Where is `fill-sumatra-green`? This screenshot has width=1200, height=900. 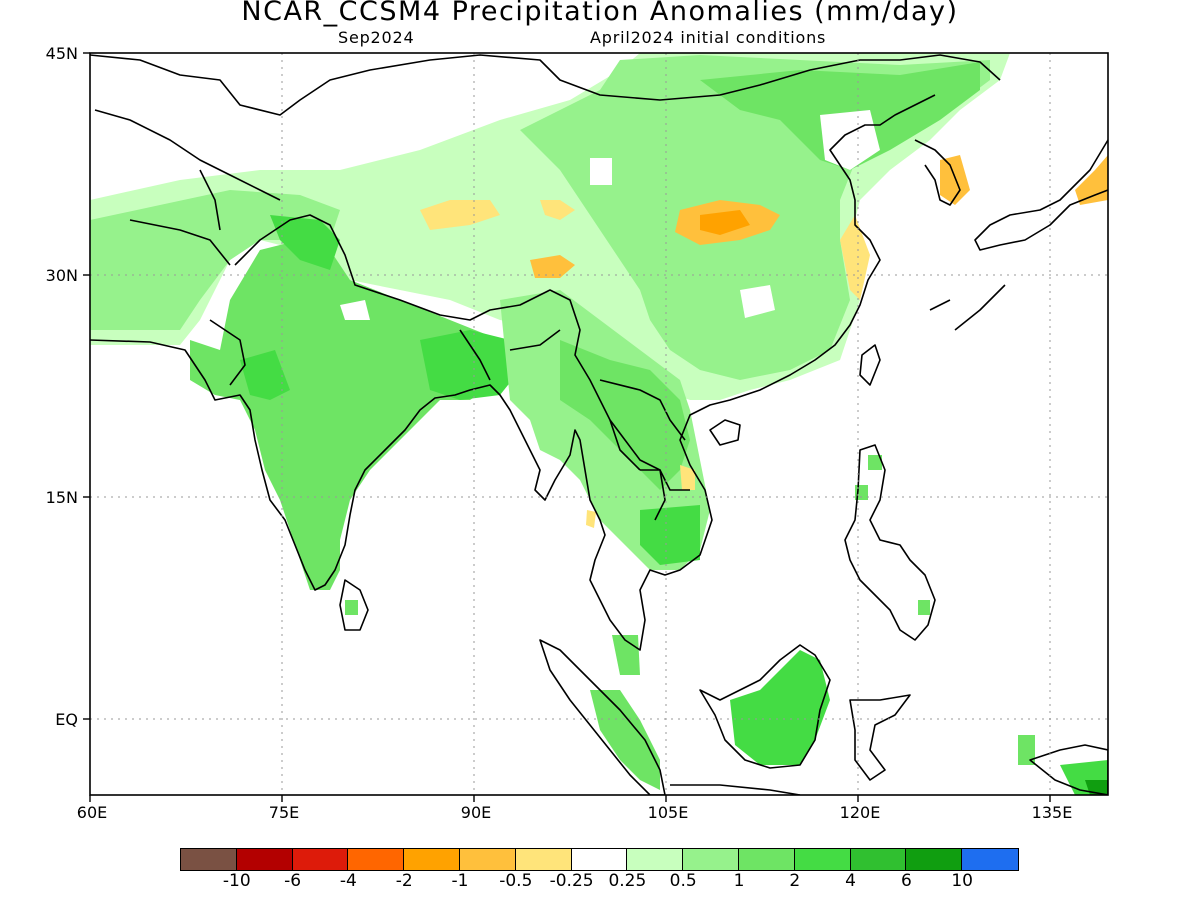
fill-sumatra-green is located at coordinates (625, 740).